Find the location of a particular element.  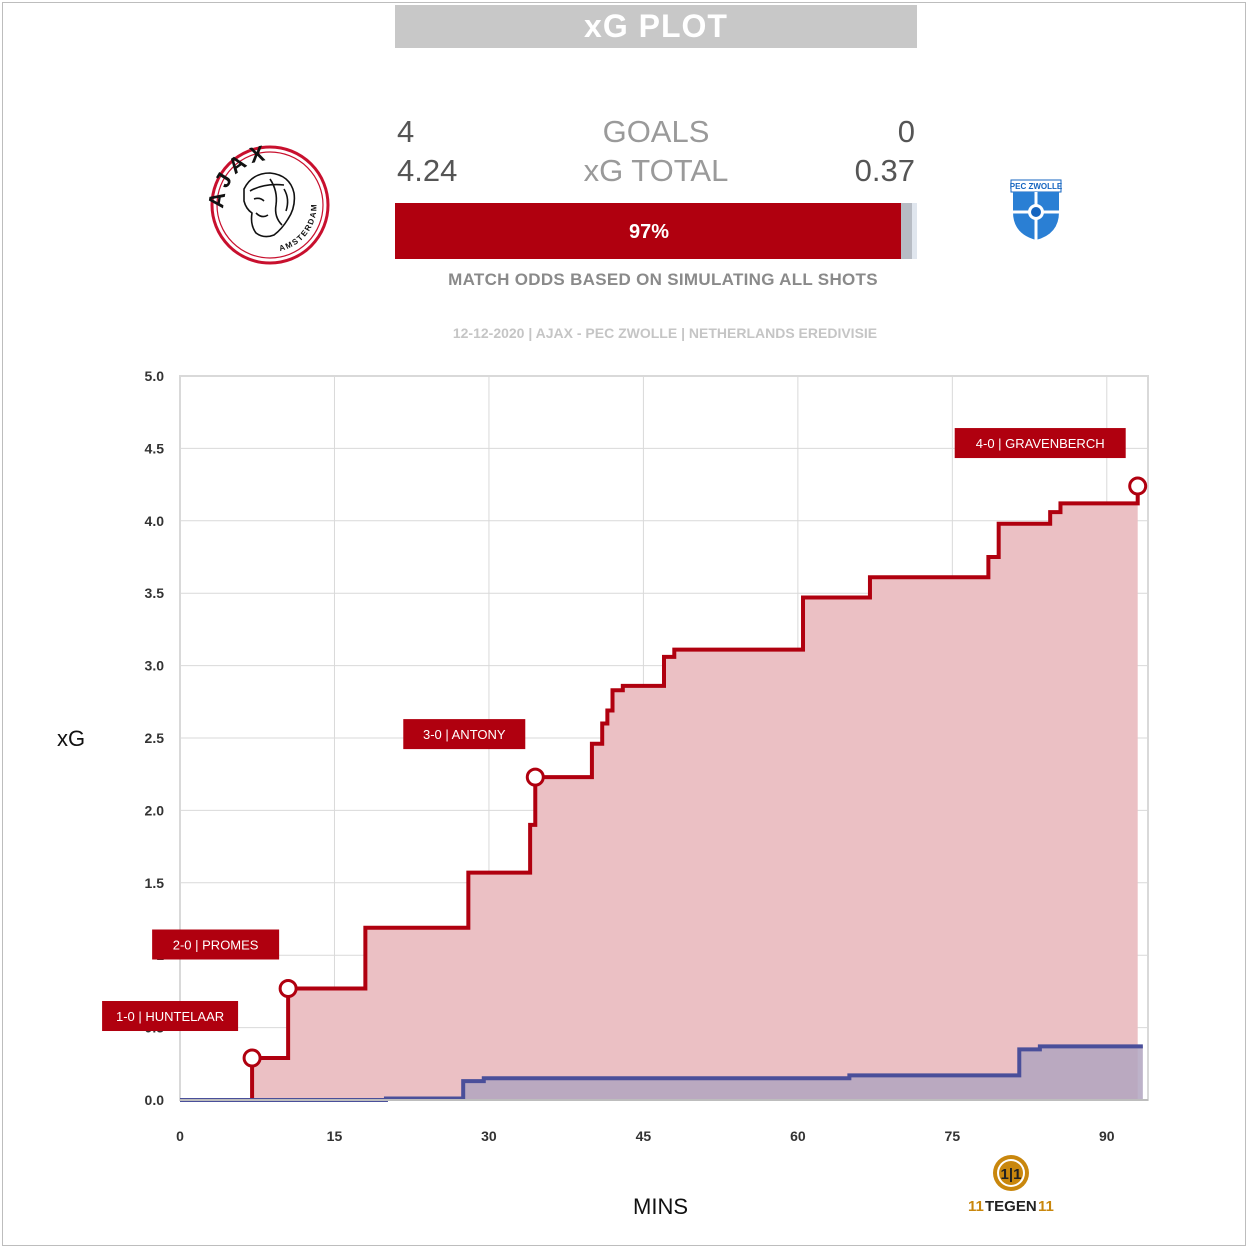

y-tick-label: 4.5 is located at coordinates (155, 448).